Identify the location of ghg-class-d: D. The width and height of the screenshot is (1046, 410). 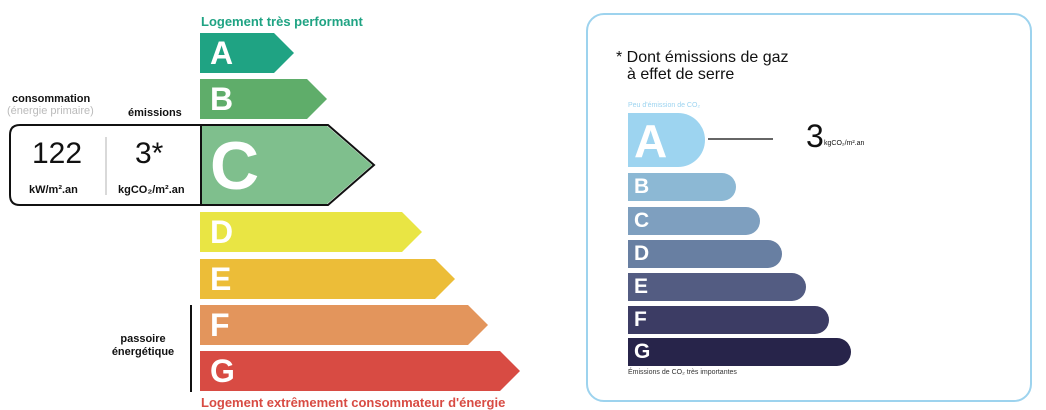
(705, 254).